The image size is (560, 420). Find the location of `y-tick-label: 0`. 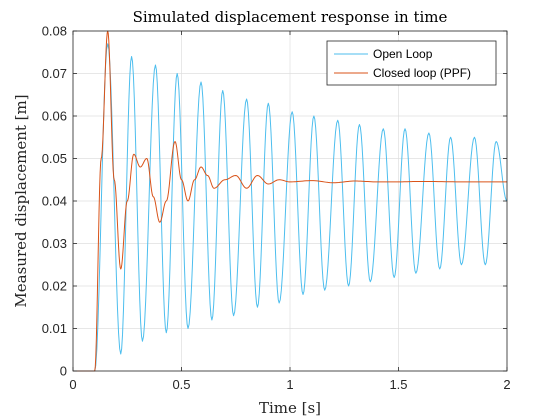

y-tick-label: 0 is located at coordinates (63, 371).